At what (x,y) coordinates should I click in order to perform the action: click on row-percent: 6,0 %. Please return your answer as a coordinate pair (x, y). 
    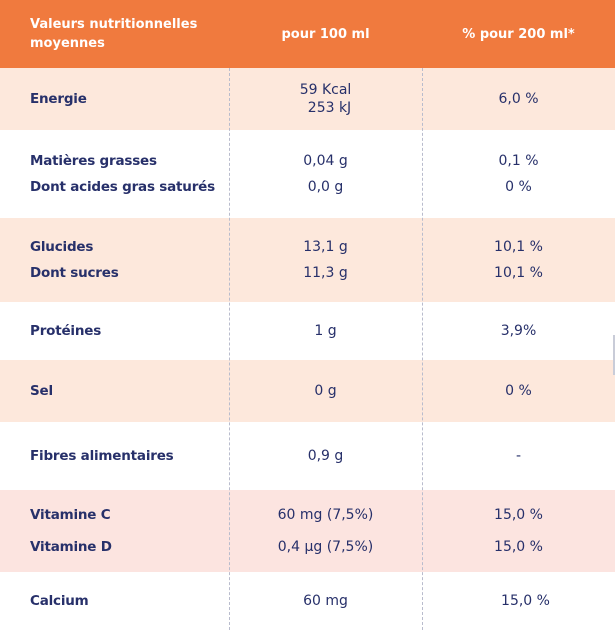
    Looking at the image, I should click on (518, 99).